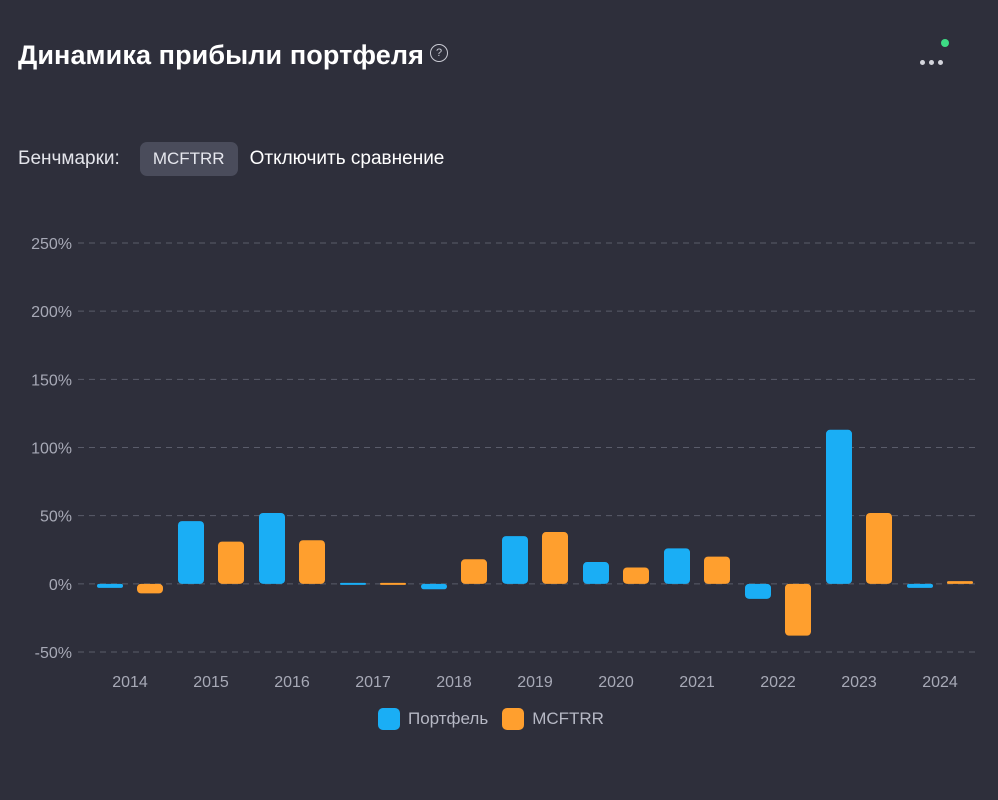 Image resolution: width=998 pixels, height=800 pixels. What do you see at coordinates (60, 585) in the screenshot?
I see `y-tick-label: 0%` at bounding box center [60, 585].